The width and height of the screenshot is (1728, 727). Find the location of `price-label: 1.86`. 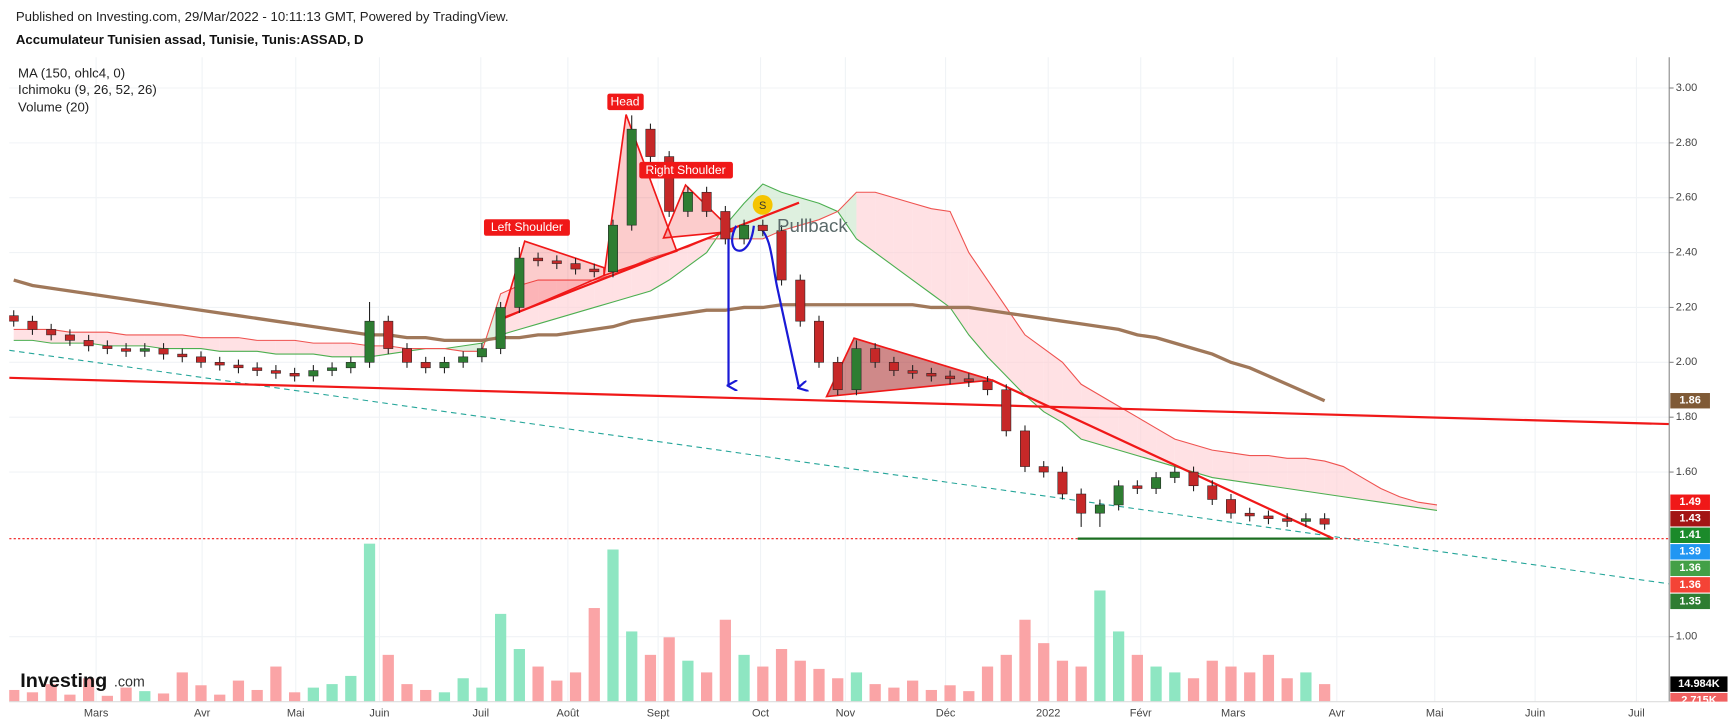

price-label: 1.86 is located at coordinates (1689, 401).